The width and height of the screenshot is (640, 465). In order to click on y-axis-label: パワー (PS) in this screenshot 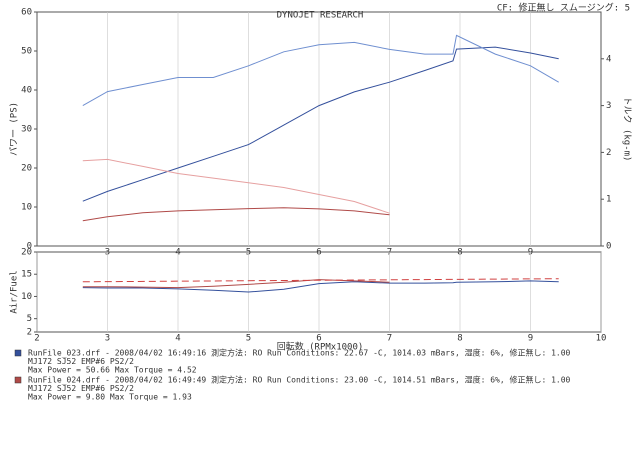, I will do `click(14, 129)`.